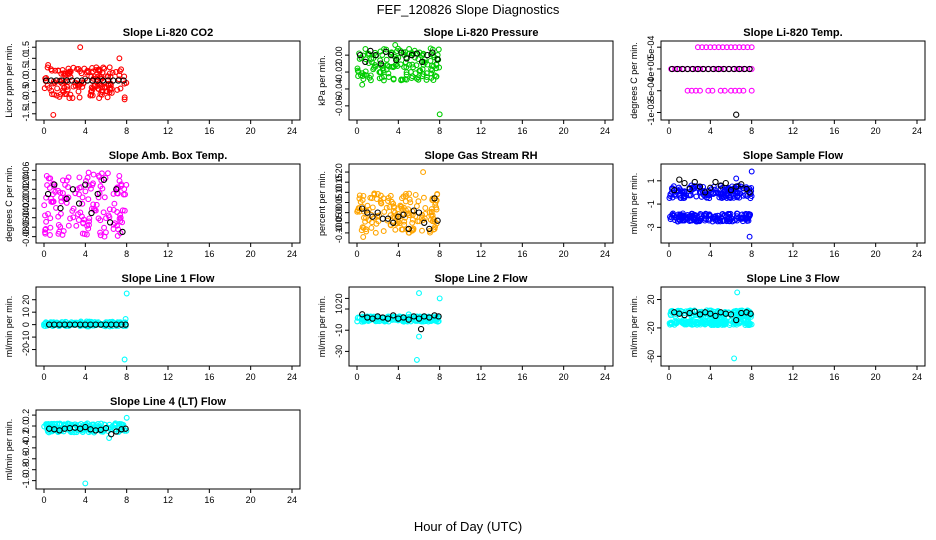  Describe the element at coordinates (564, 377) in the screenshot. I see `x-tick-label: 20` at that location.